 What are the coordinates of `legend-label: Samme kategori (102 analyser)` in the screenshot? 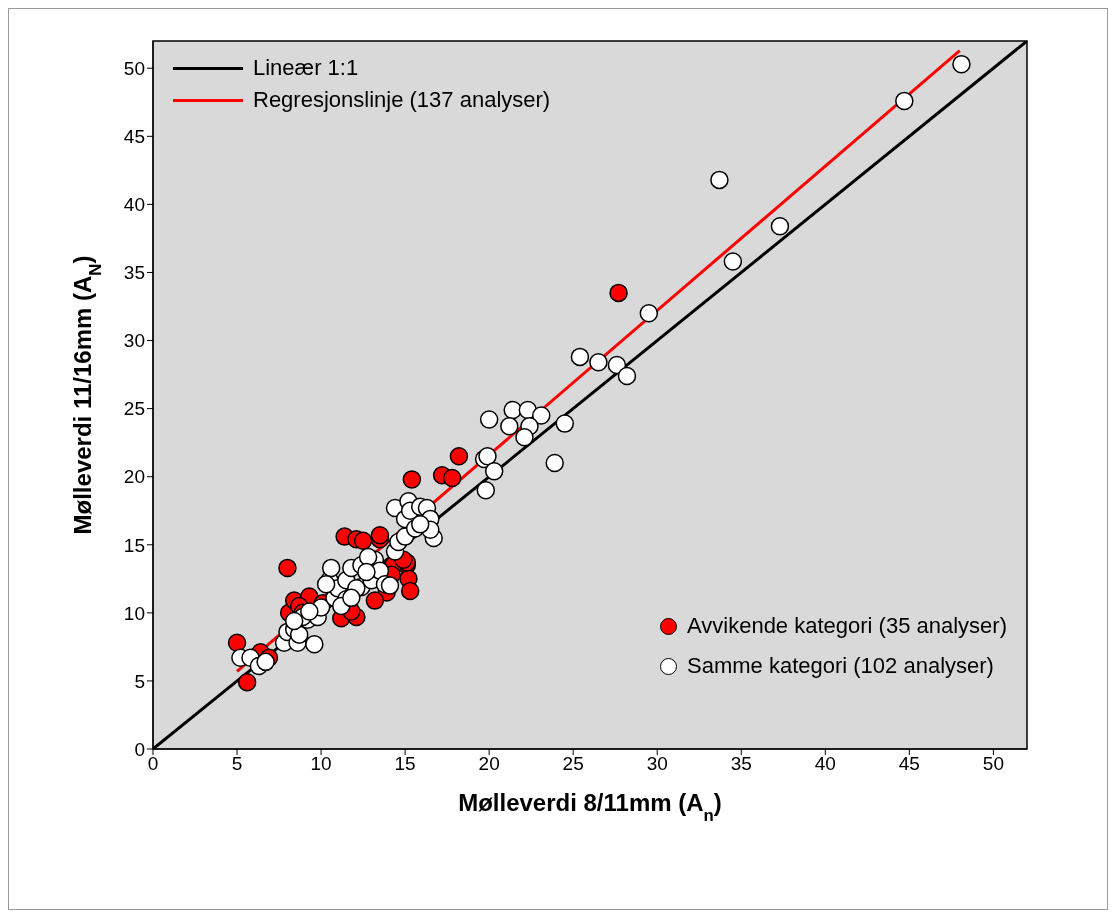 It's located at (840, 666).